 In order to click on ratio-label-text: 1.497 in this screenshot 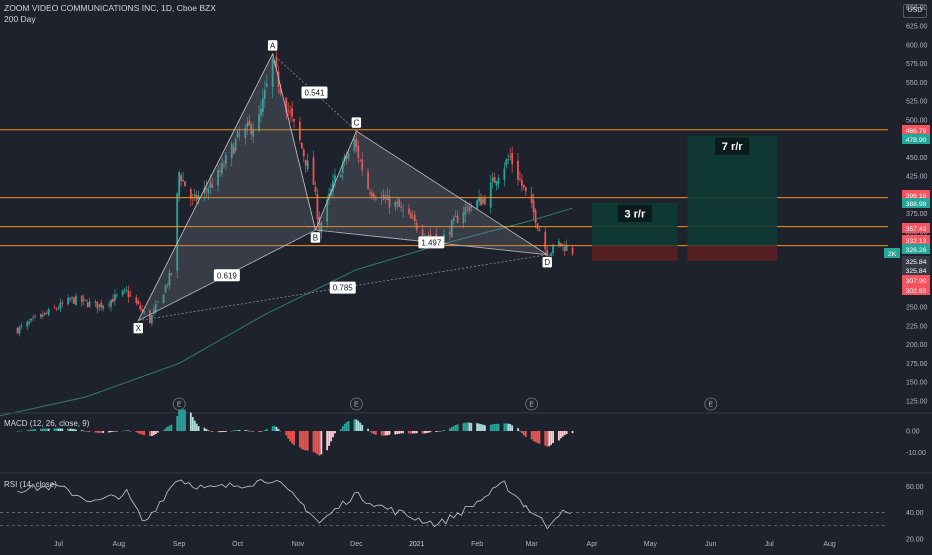, I will do `click(431, 242)`.